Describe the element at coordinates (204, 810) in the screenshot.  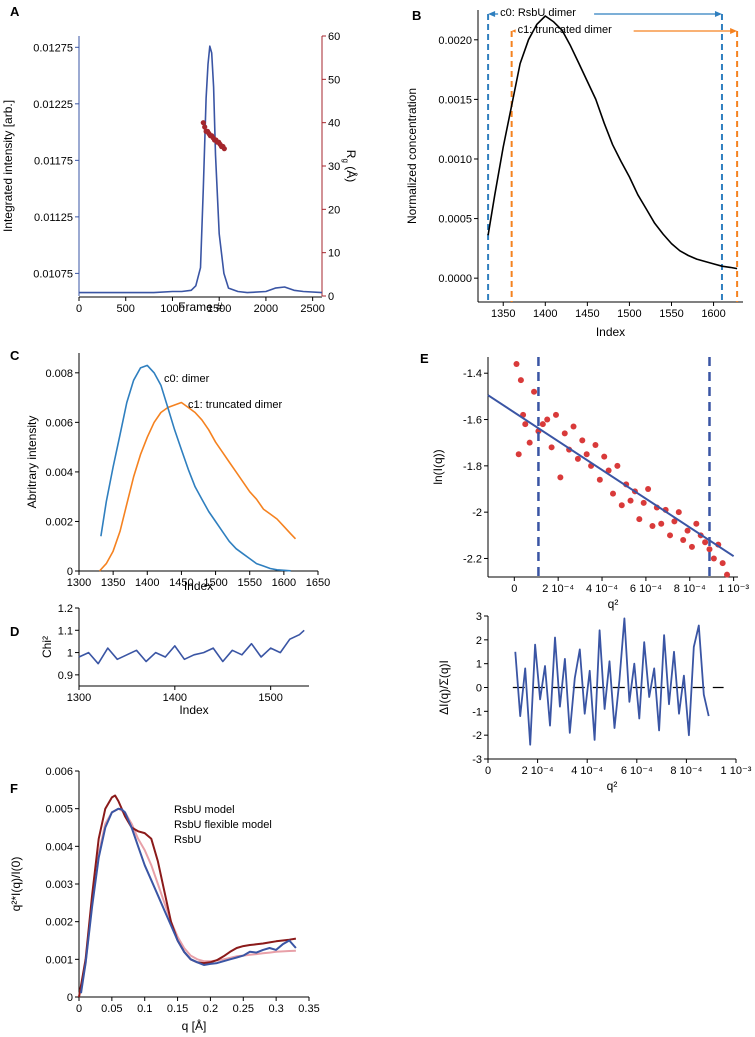
I see `legend-entry: RsbU model` at that location.